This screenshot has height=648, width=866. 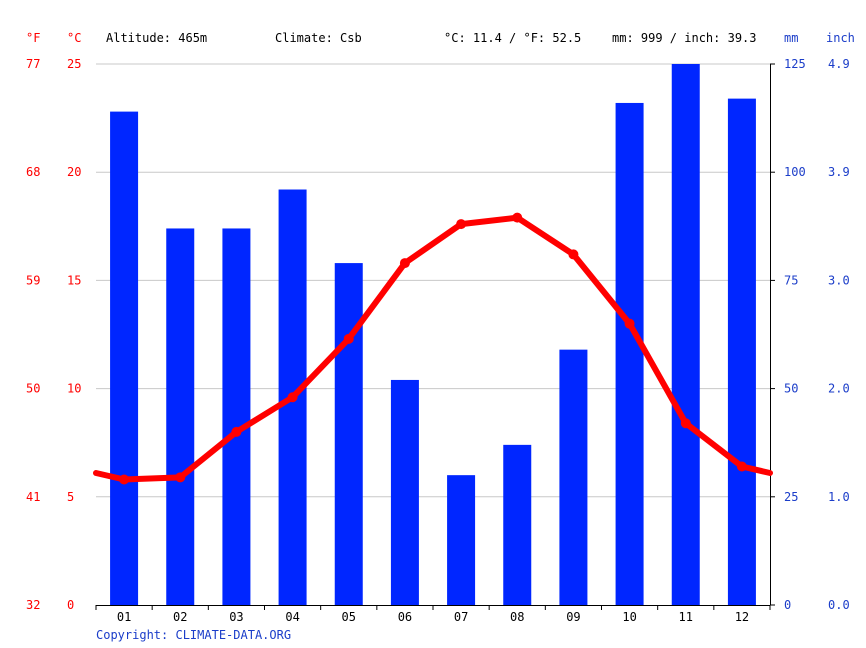 I want to click on precipitation-total-label: mm: 999 / inch: 39.3, so click(x=684, y=38).